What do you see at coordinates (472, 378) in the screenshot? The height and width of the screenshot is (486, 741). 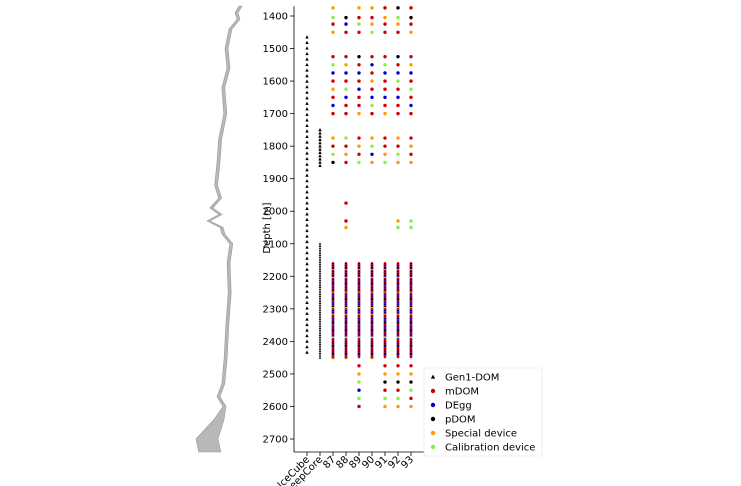 I see `legend-label: Gen1-DOM` at bounding box center [472, 378].